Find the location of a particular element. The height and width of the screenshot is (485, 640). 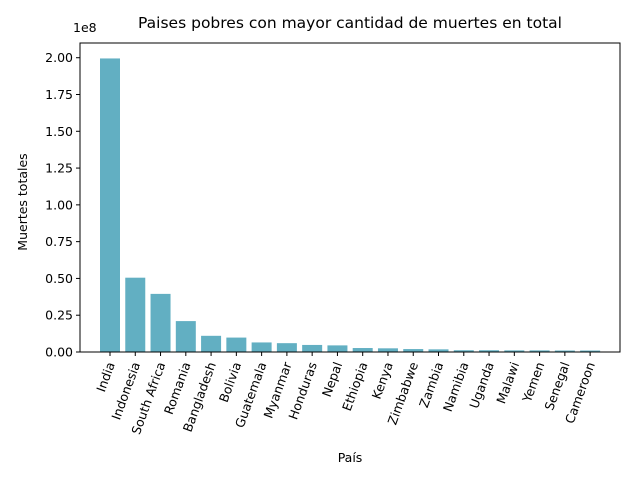

bar-senegal is located at coordinates (564, 351).